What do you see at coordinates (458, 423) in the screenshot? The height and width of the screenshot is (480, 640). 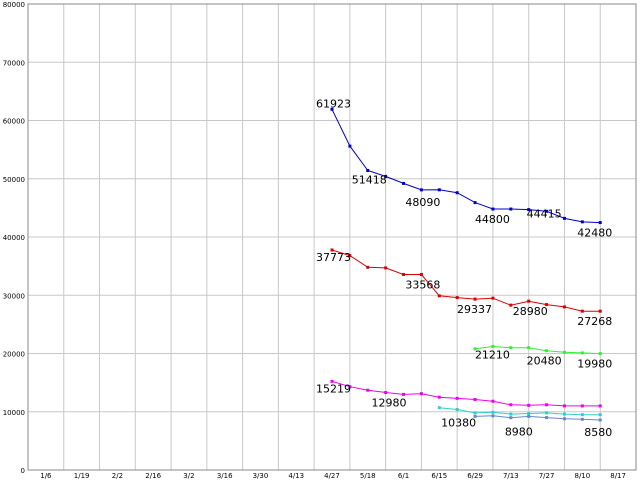 I see `data-label: 10380` at bounding box center [458, 423].